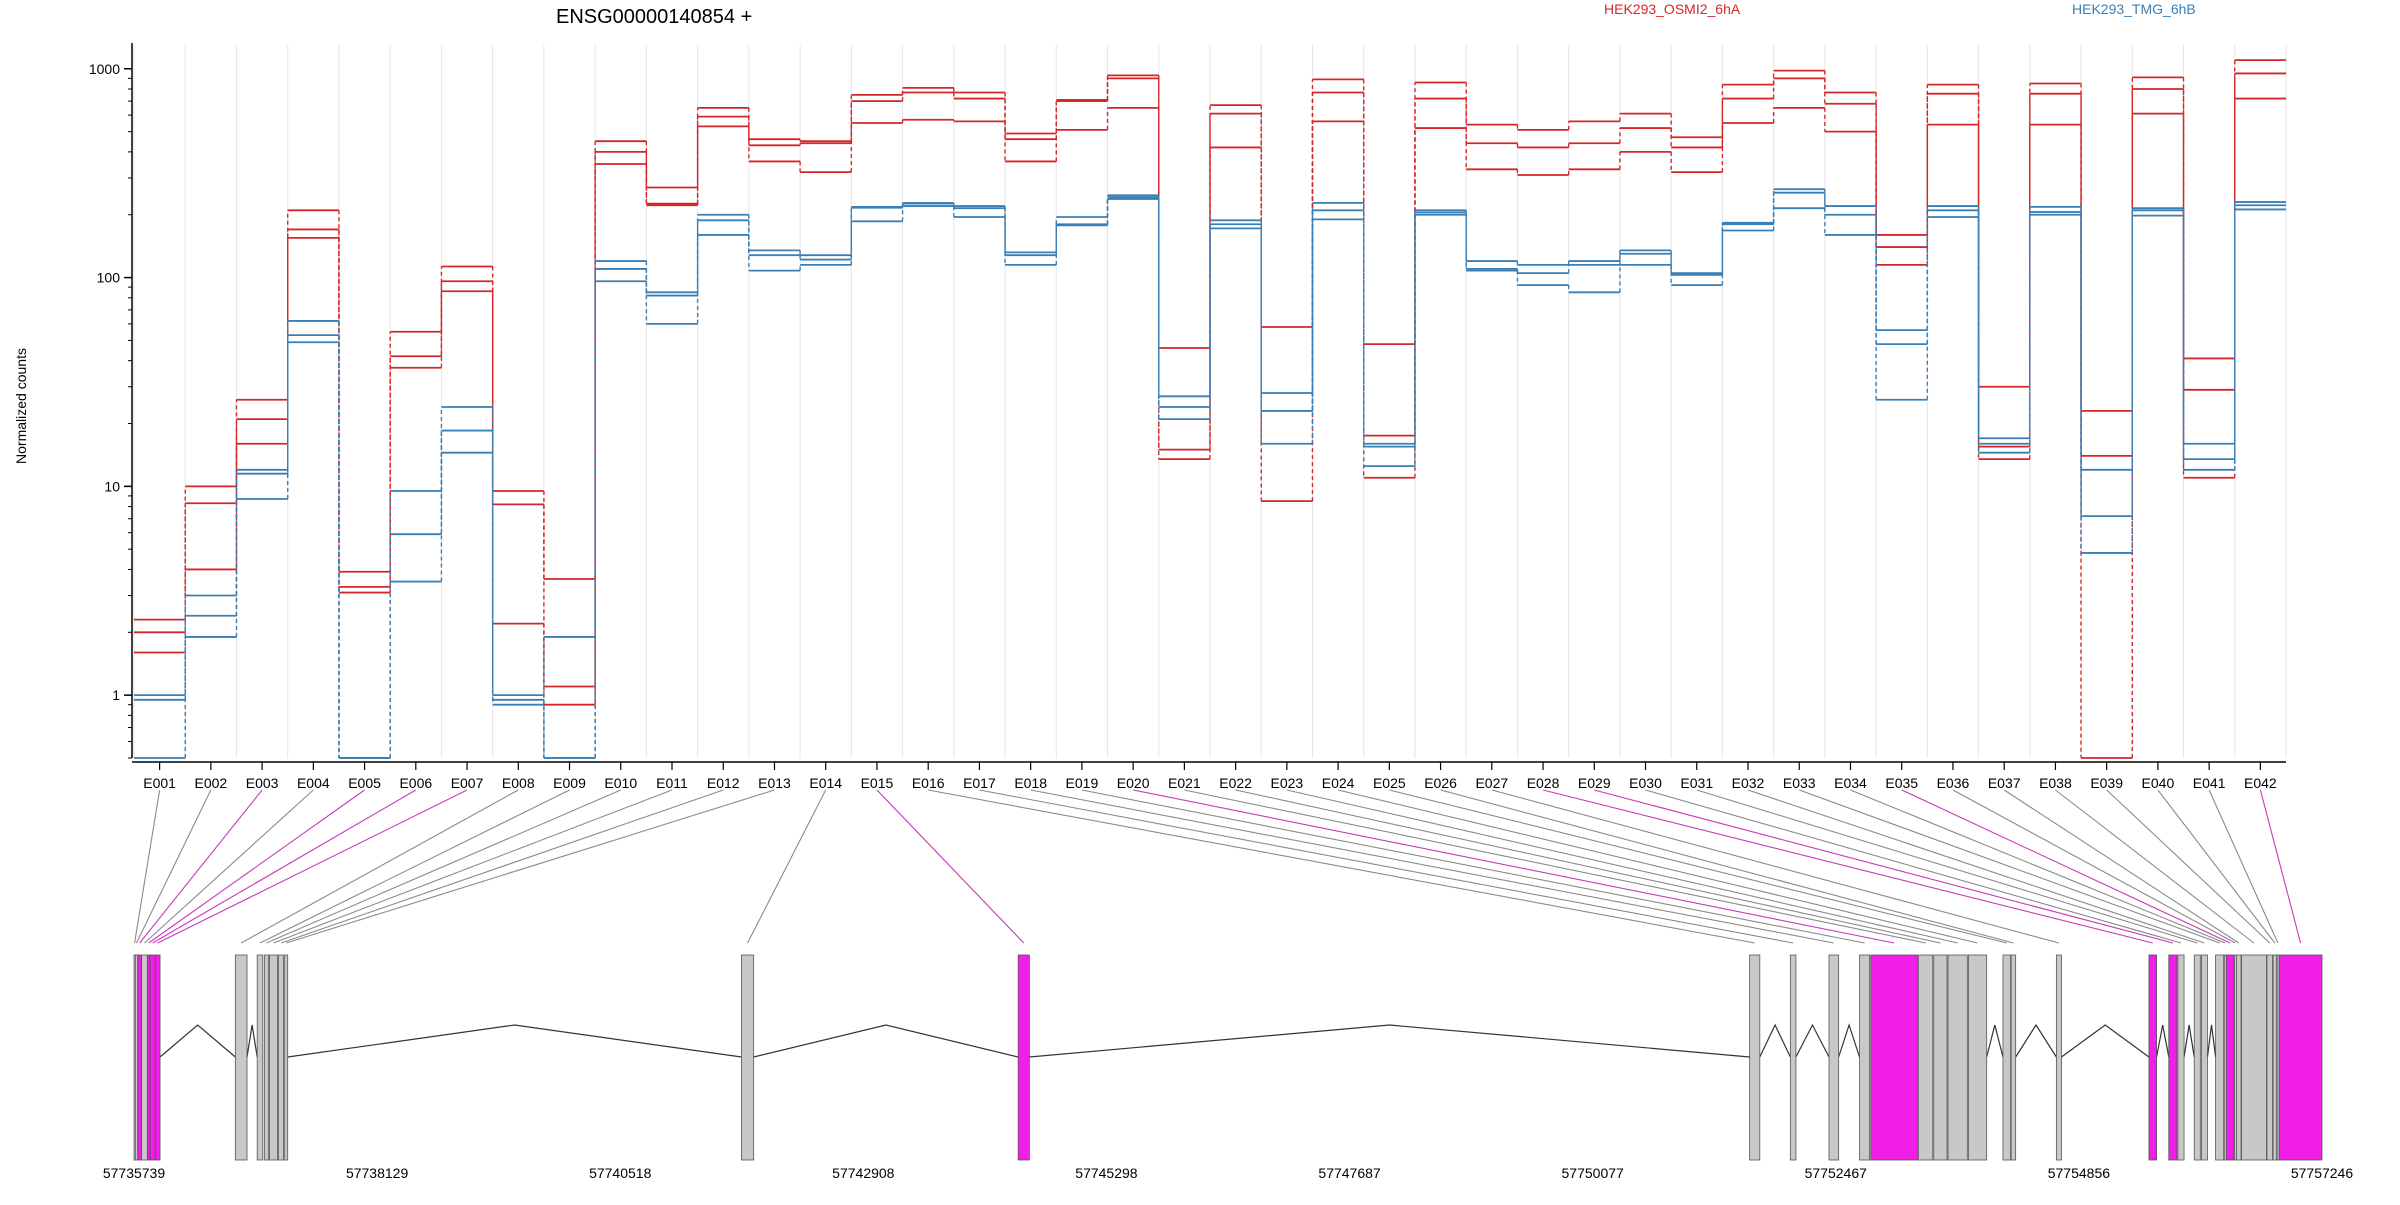 This screenshot has height=1205, width=2400. I want to click on coordinate-label: 57738129, so click(377, 1173).